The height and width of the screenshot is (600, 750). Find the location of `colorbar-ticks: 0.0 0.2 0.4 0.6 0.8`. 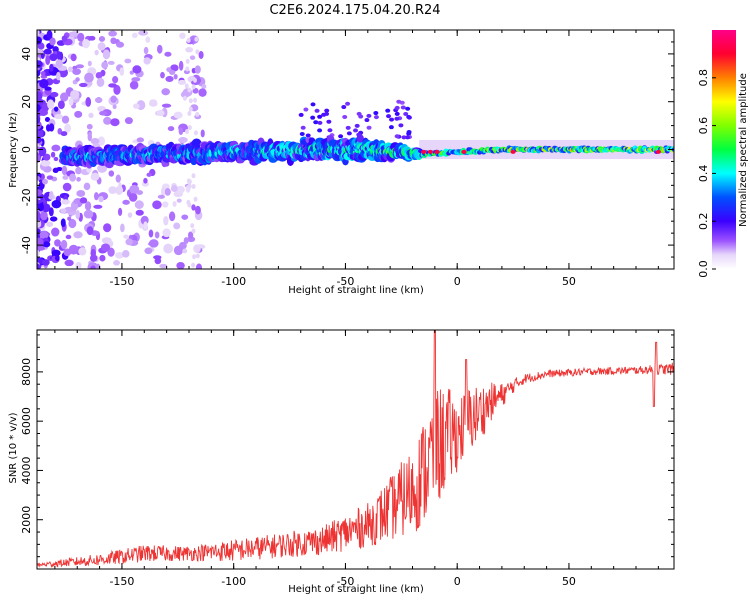

colorbar-ticks: 0.0 0.2 0.4 0.6 0.8 is located at coordinates (706, 173).